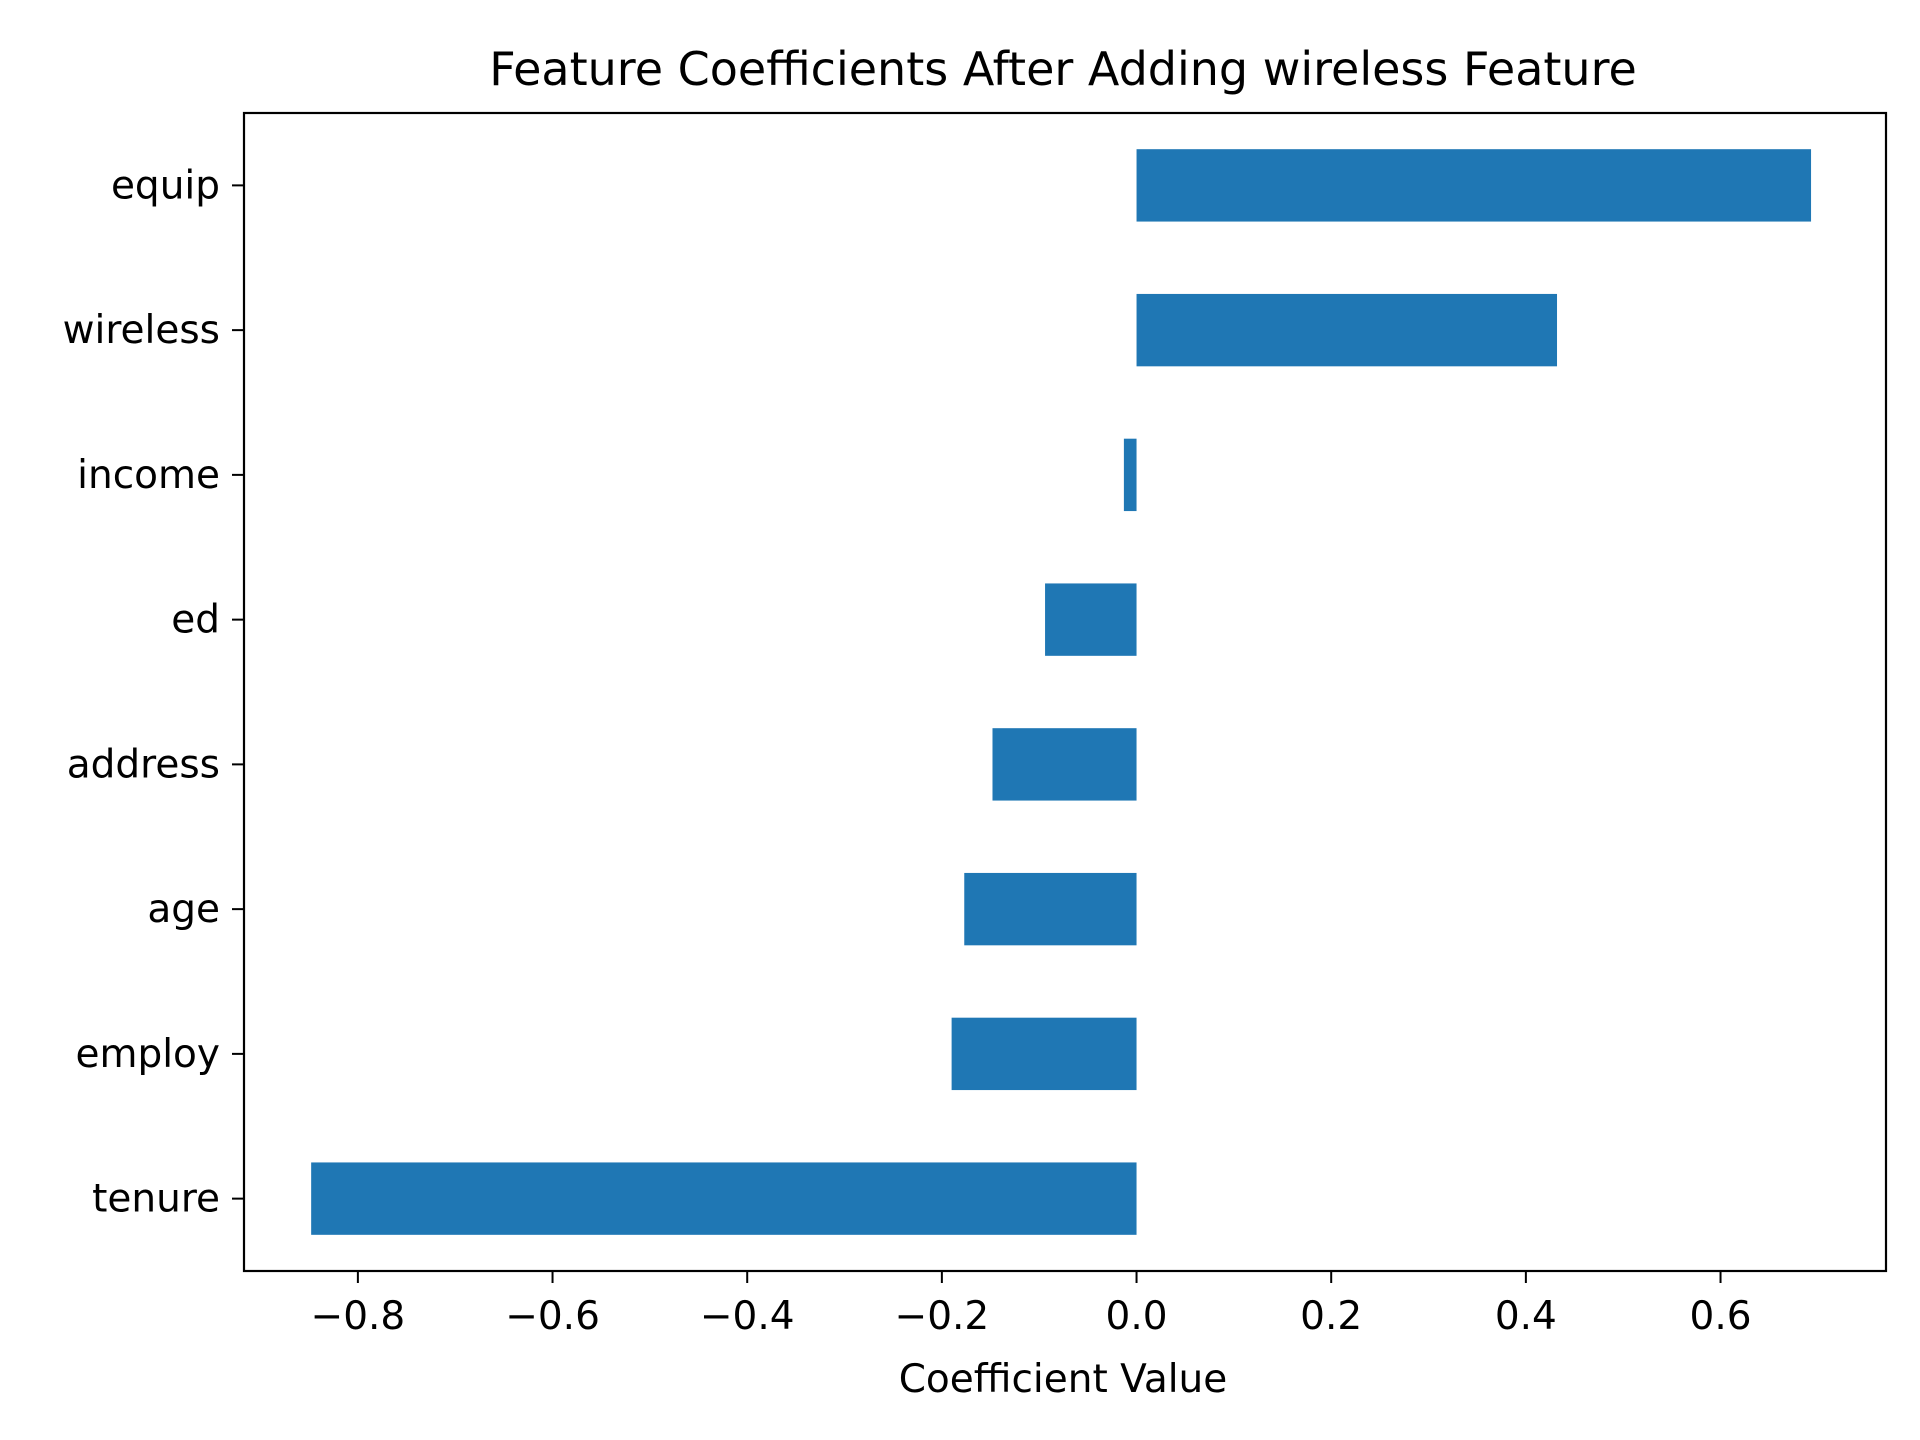 The width and height of the screenshot is (1920, 1440). I want to click on x-tick-label: 0.4, so click(1526, 1316).